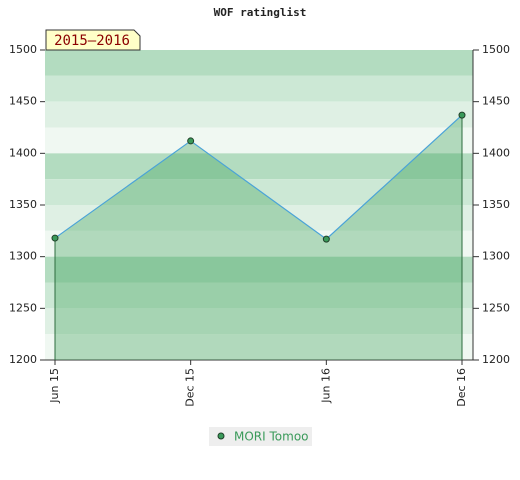 This screenshot has height=480, width=520. Describe the element at coordinates (260, 12) in the screenshot. I see `chart-title: WOF ratinglist` at that location.